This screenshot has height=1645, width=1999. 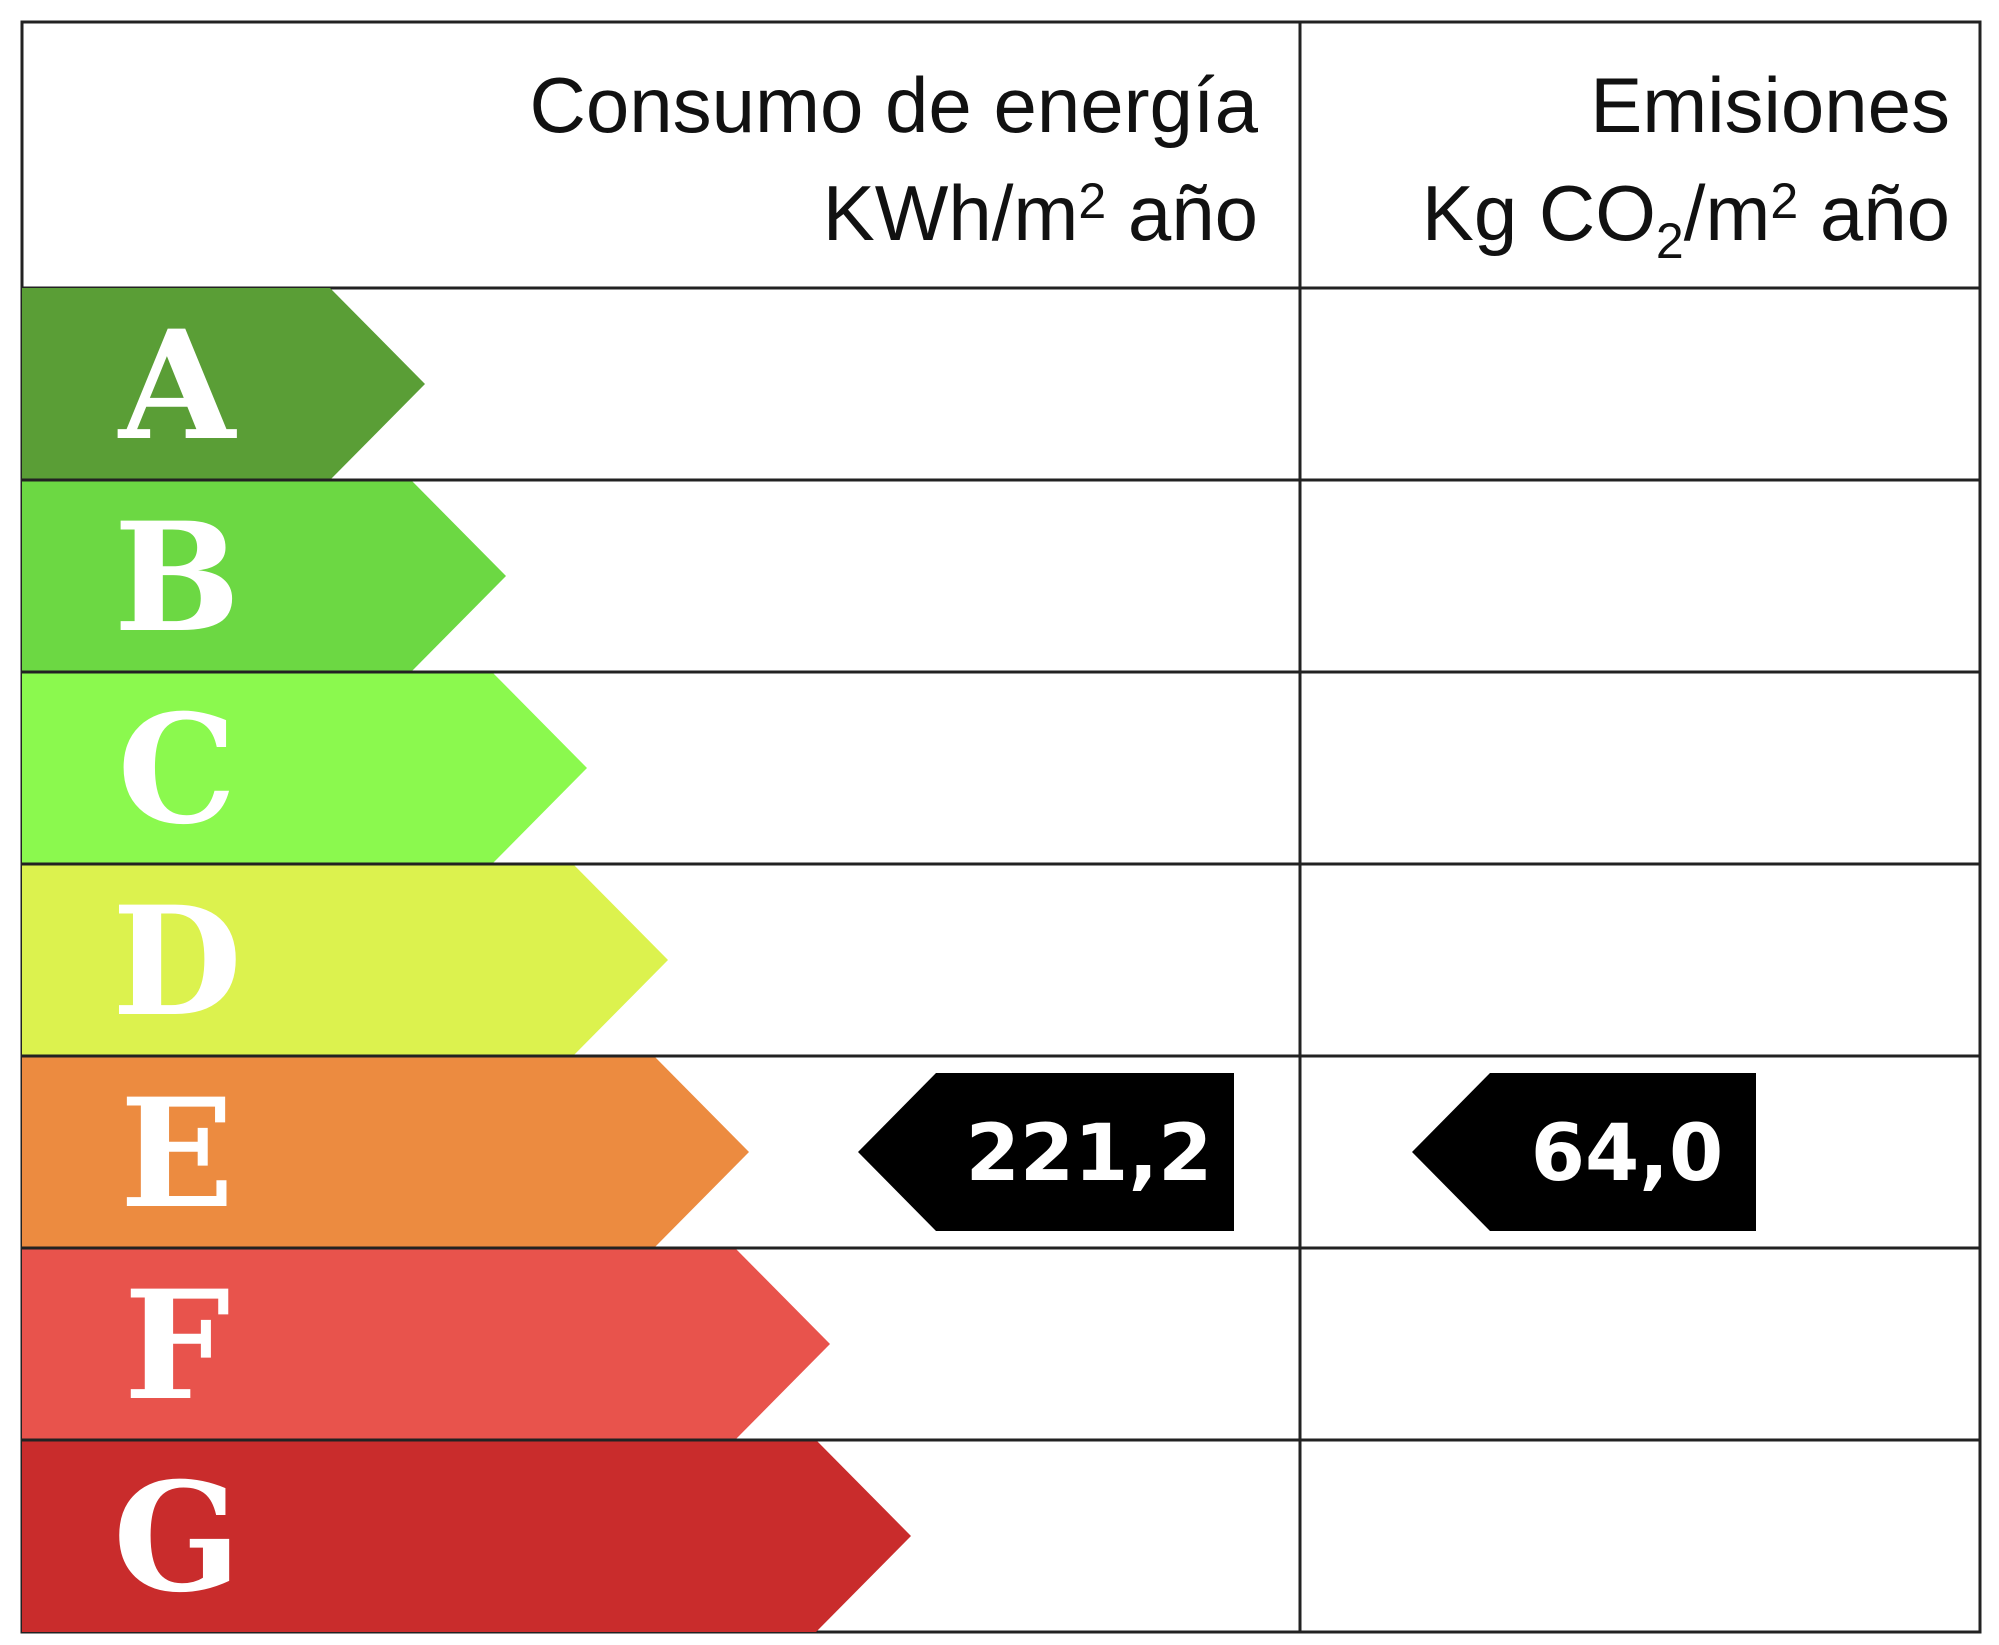 What do you see at coordinates (177, 578) in the screenshot?
I see `grade-letter-b: B` at bounding box center [177, 578].